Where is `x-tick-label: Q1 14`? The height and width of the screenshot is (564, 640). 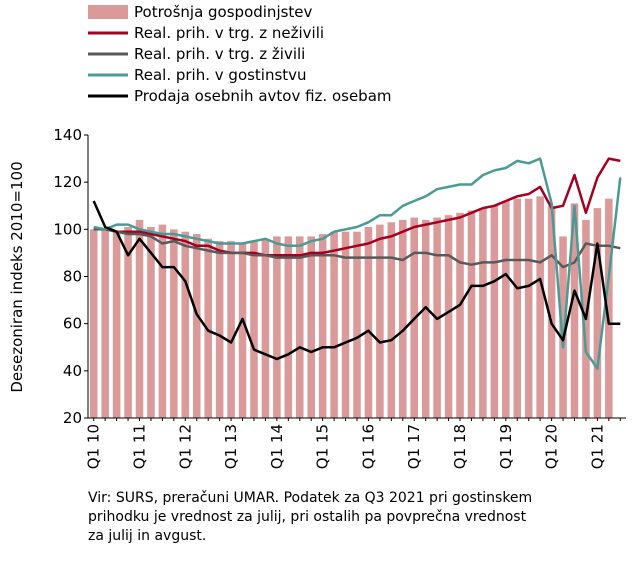 x-tick-label: Q1 14 is located at coordinates (277, 446).